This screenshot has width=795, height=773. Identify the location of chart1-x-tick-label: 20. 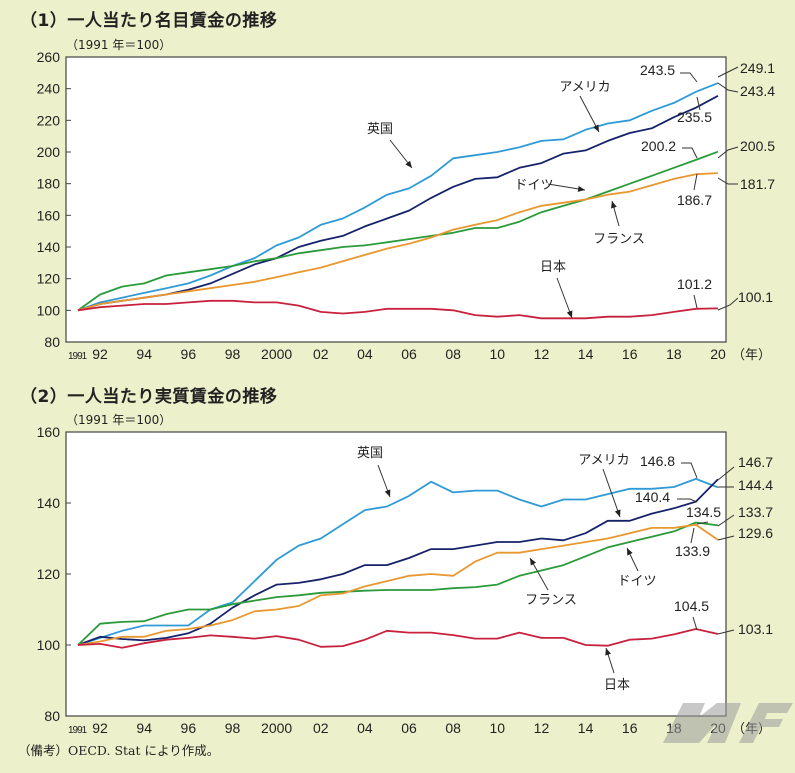
(718, 354).